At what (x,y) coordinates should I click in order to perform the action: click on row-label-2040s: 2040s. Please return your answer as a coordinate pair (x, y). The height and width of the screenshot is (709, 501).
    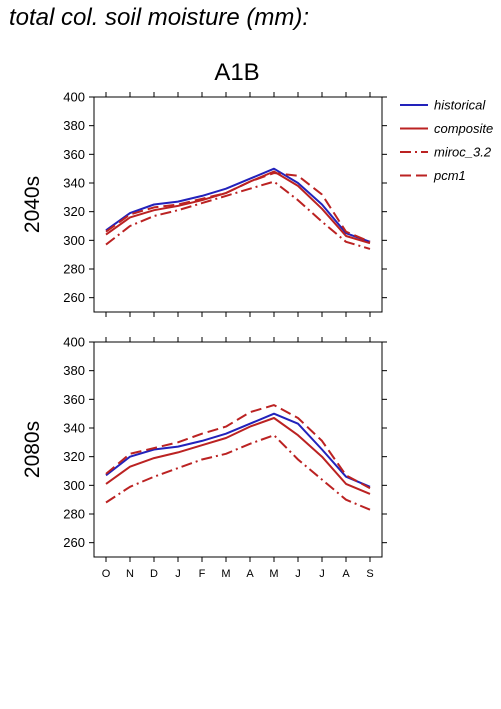
    Looking at the image, I should click on (32, 204).